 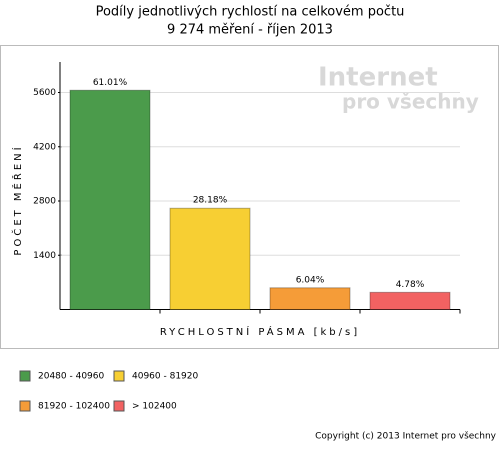 I want to click on y-axis-title: POČET MĚŘENÍ, so click(x=17, y=199).